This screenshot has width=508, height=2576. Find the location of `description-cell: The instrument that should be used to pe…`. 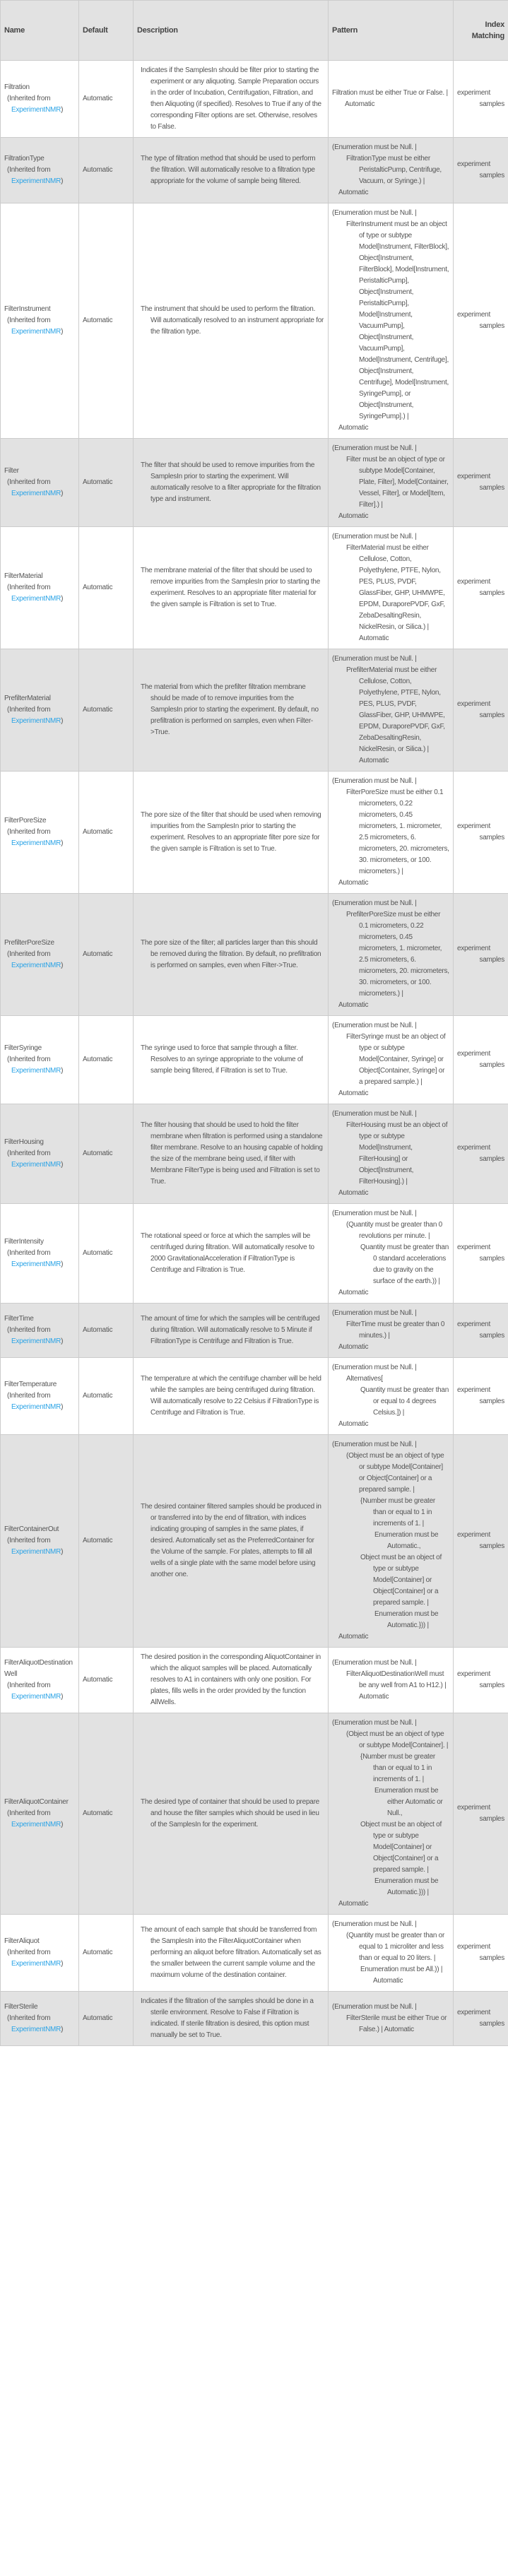

description-cell: The instrument that should be used to pe… is located at coordinates (231, 321).